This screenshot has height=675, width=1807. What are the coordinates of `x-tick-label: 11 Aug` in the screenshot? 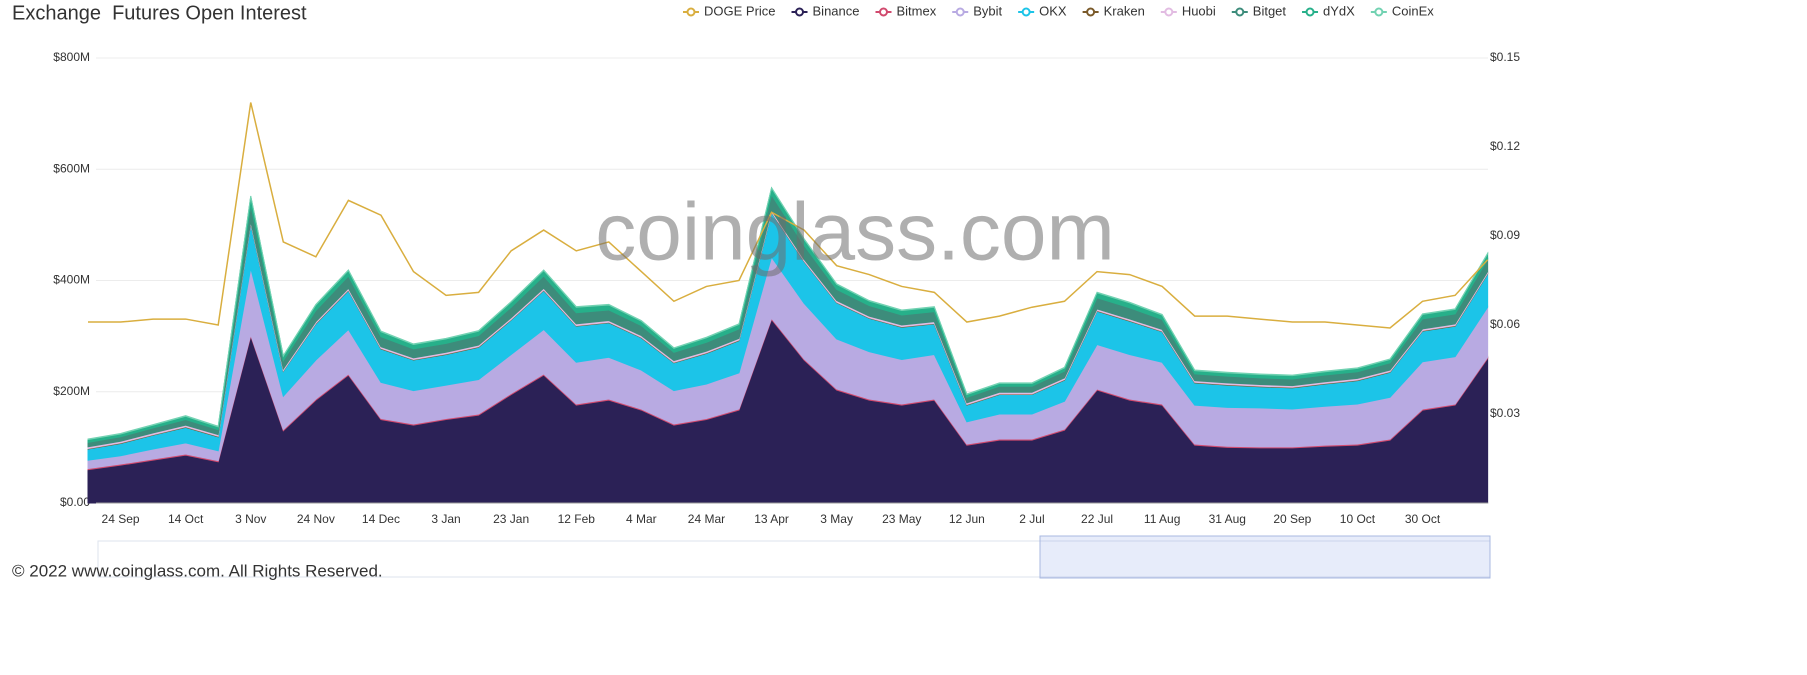 It's located at (1162, 519).